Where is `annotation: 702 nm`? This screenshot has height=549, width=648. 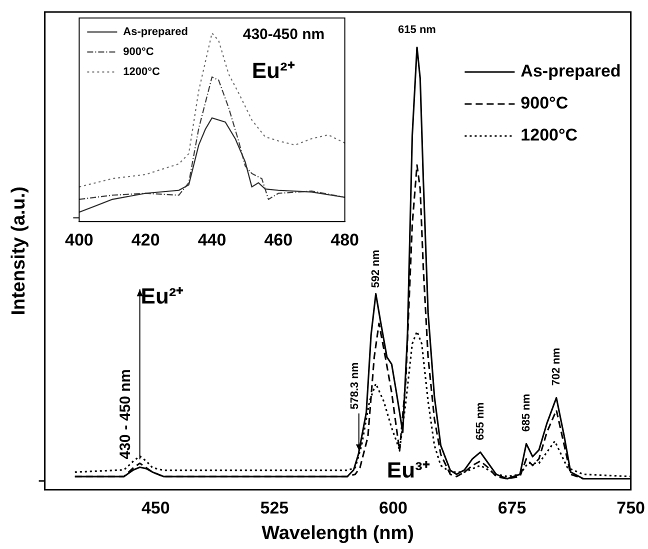 annotation: 702 nm is located at coordinates (556, 367).